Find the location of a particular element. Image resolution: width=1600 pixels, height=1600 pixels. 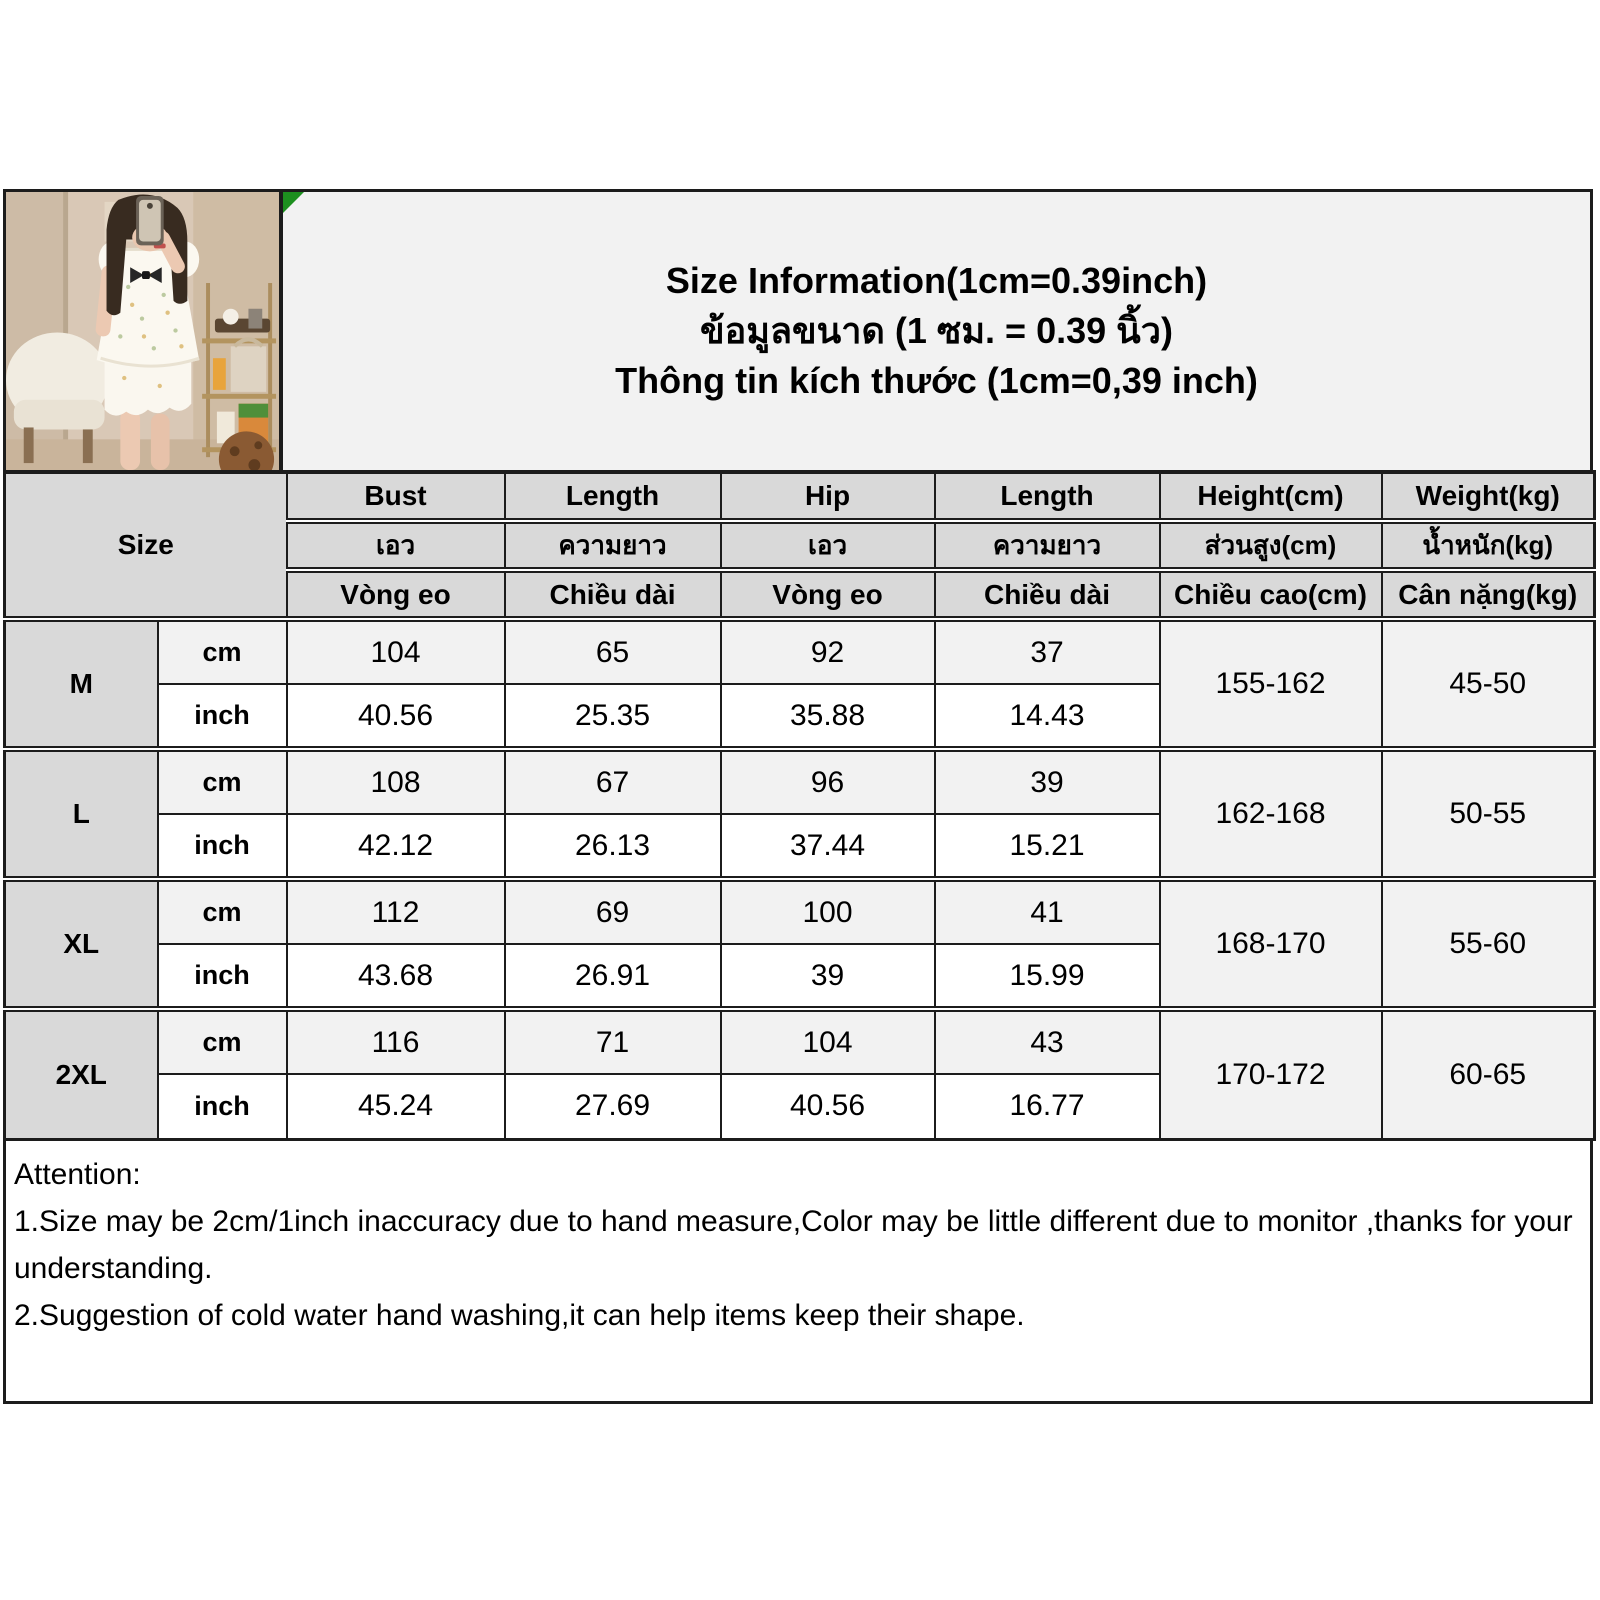

value-cell: 37.44 is located at coordinates (827, 846).